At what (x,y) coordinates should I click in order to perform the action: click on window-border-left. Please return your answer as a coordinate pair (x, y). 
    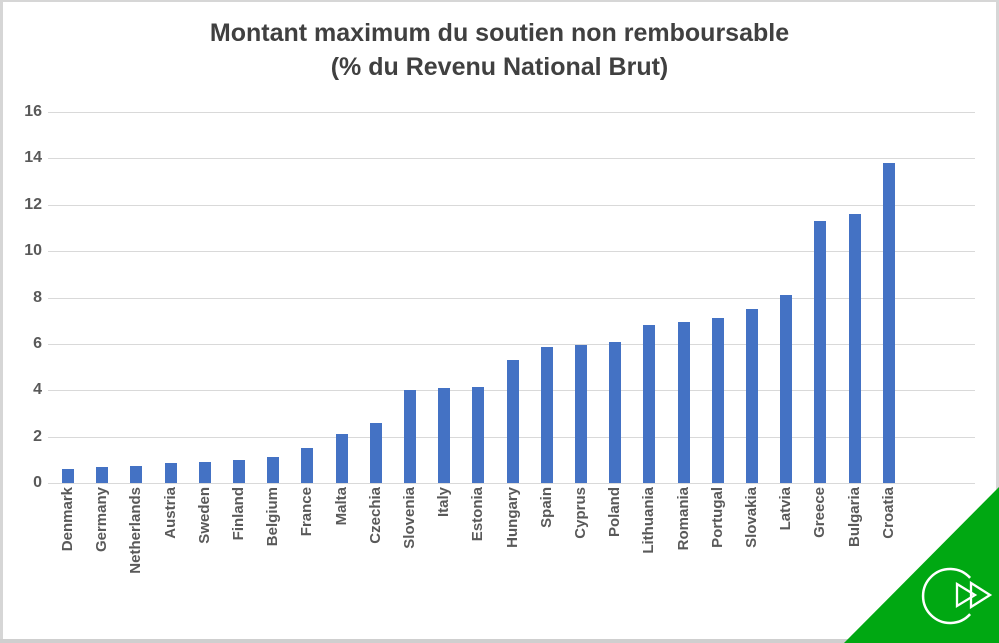
    Looking at the image, I should click on (1, 321).